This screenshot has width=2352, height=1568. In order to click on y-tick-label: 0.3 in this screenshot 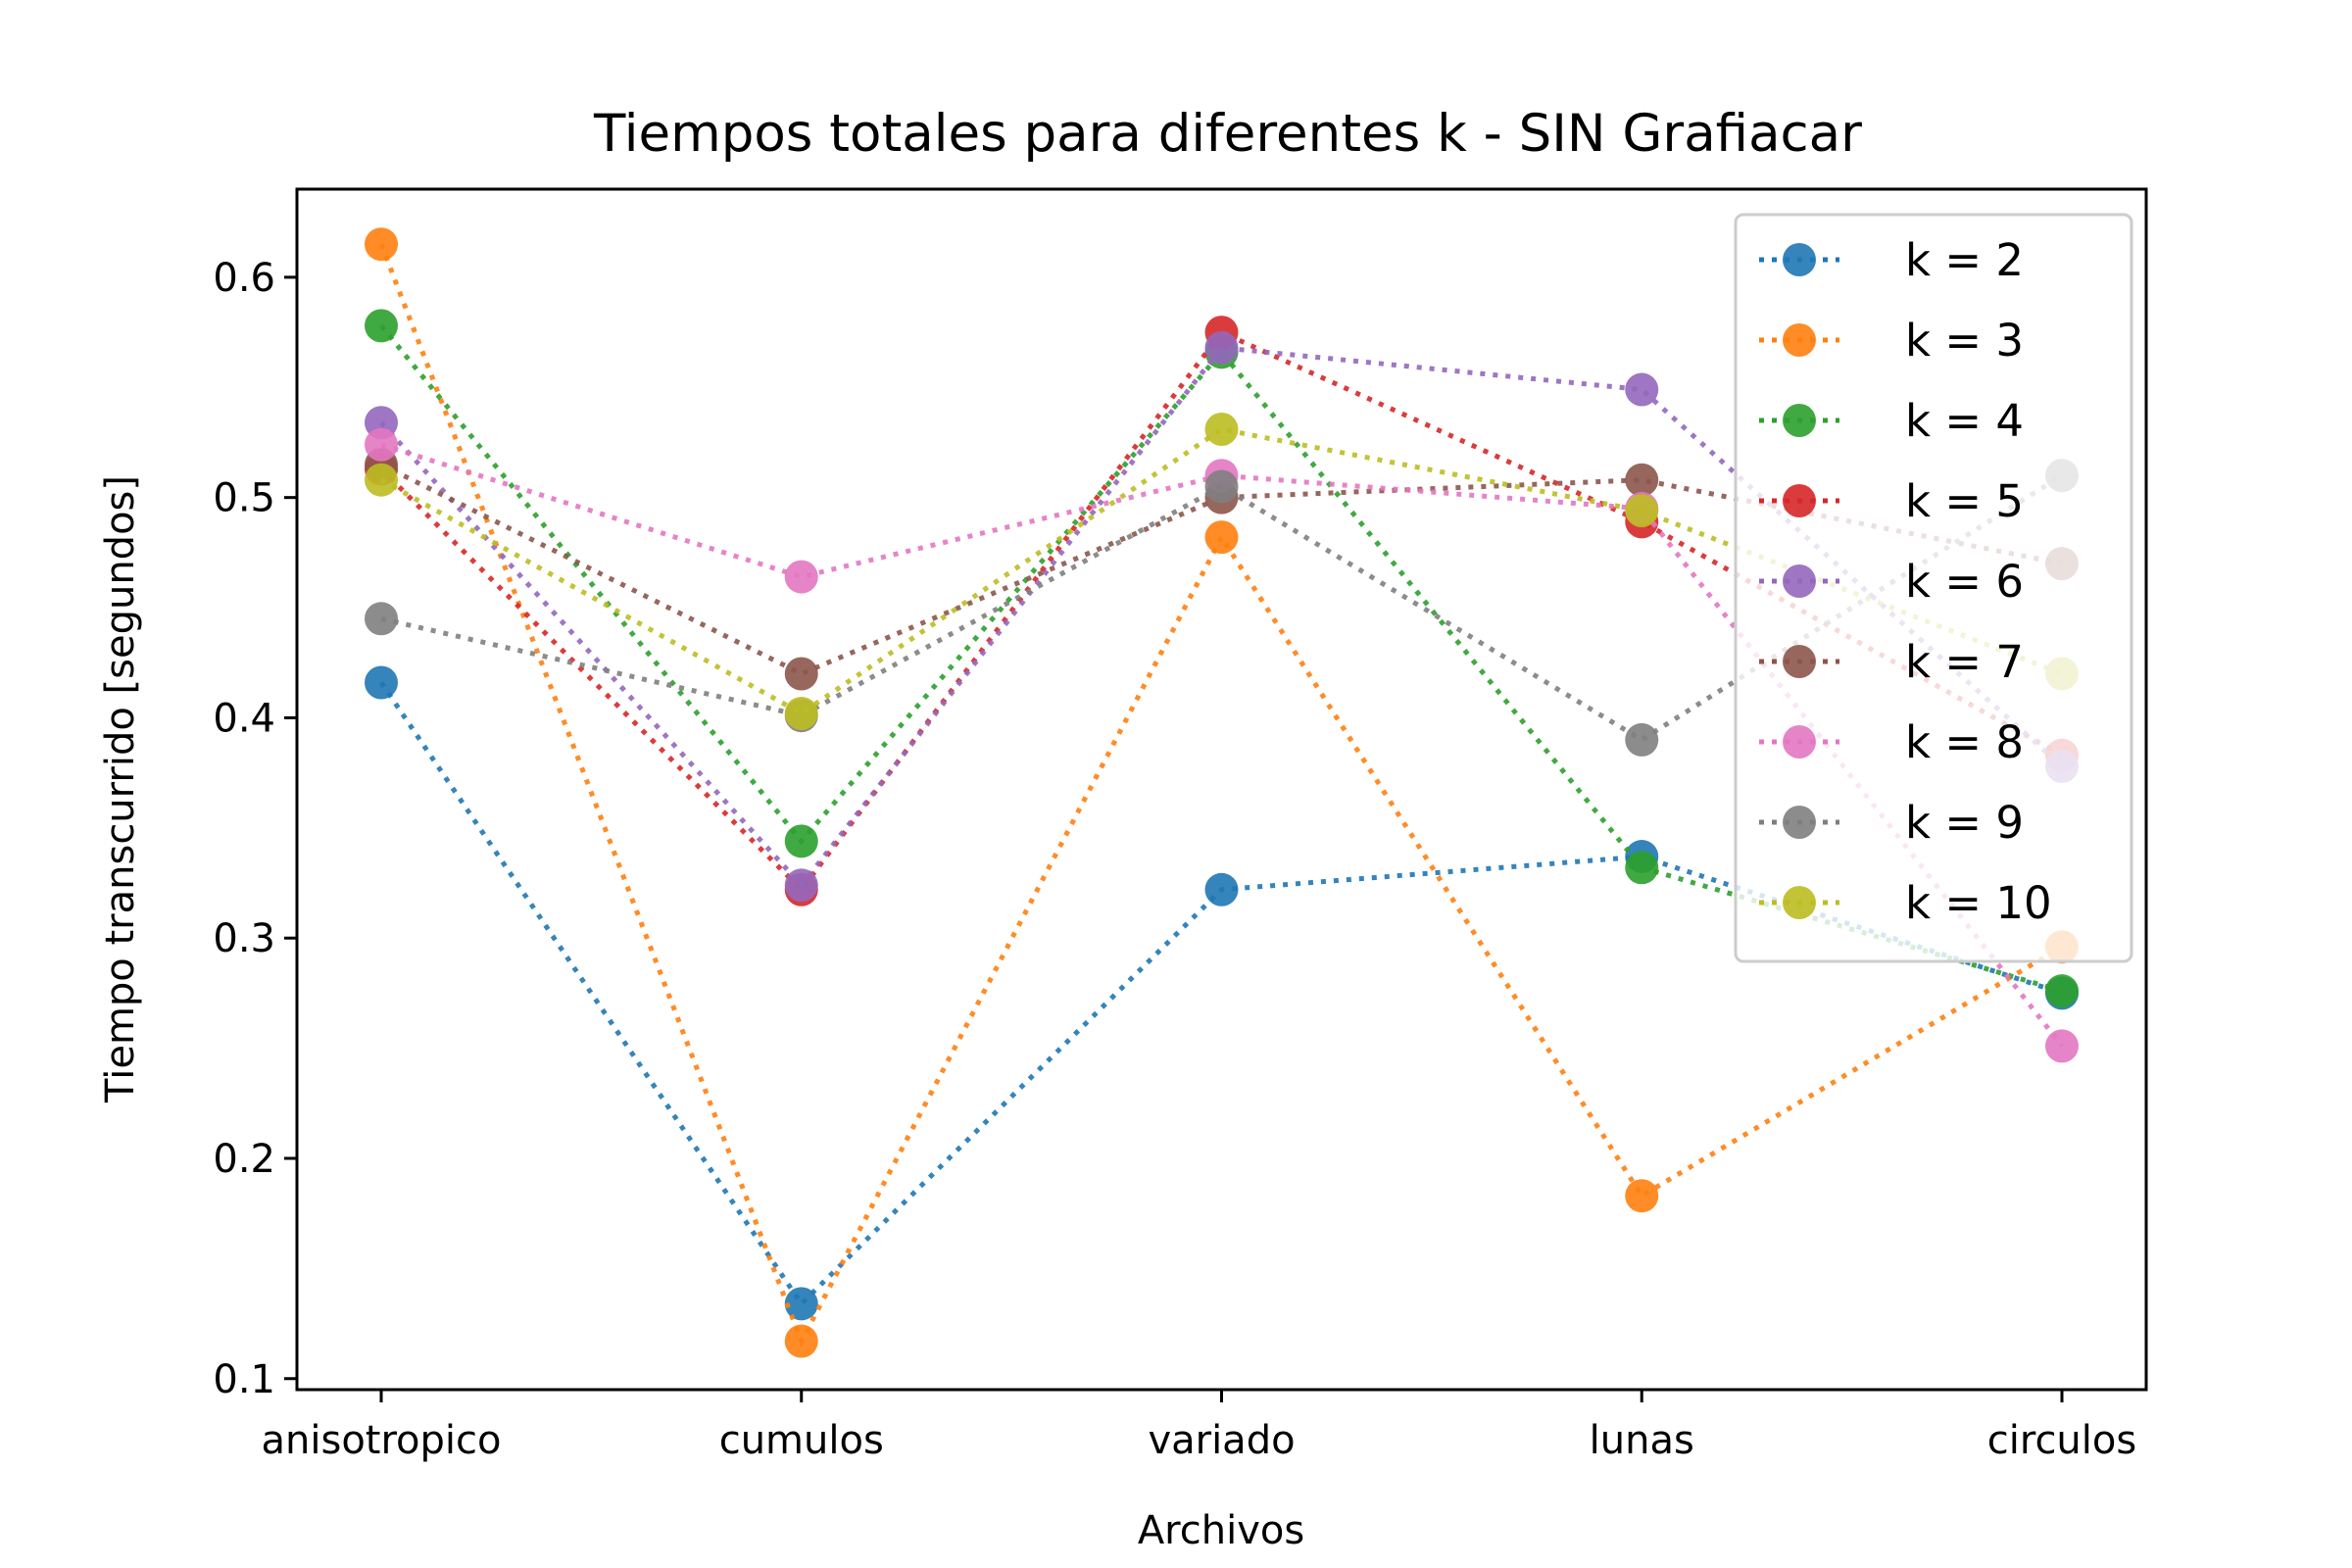, I will do `click(244, 938)`.